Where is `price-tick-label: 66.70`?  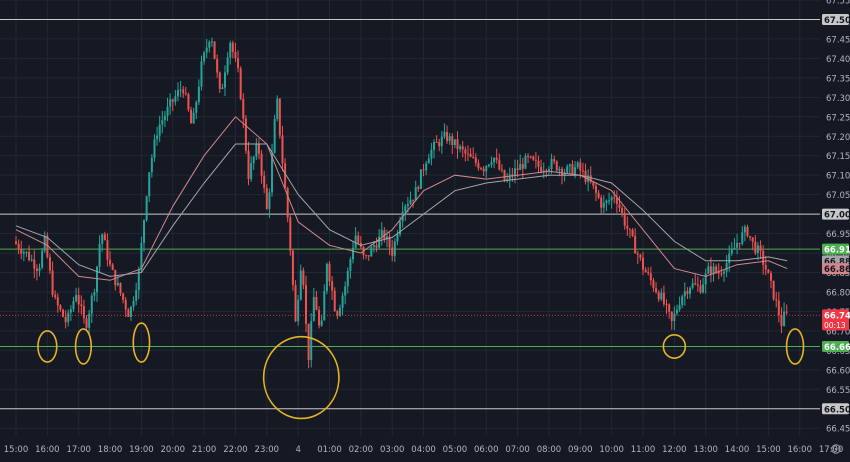
price-tick-label: 66.70 is located at coordinates (838, 332).